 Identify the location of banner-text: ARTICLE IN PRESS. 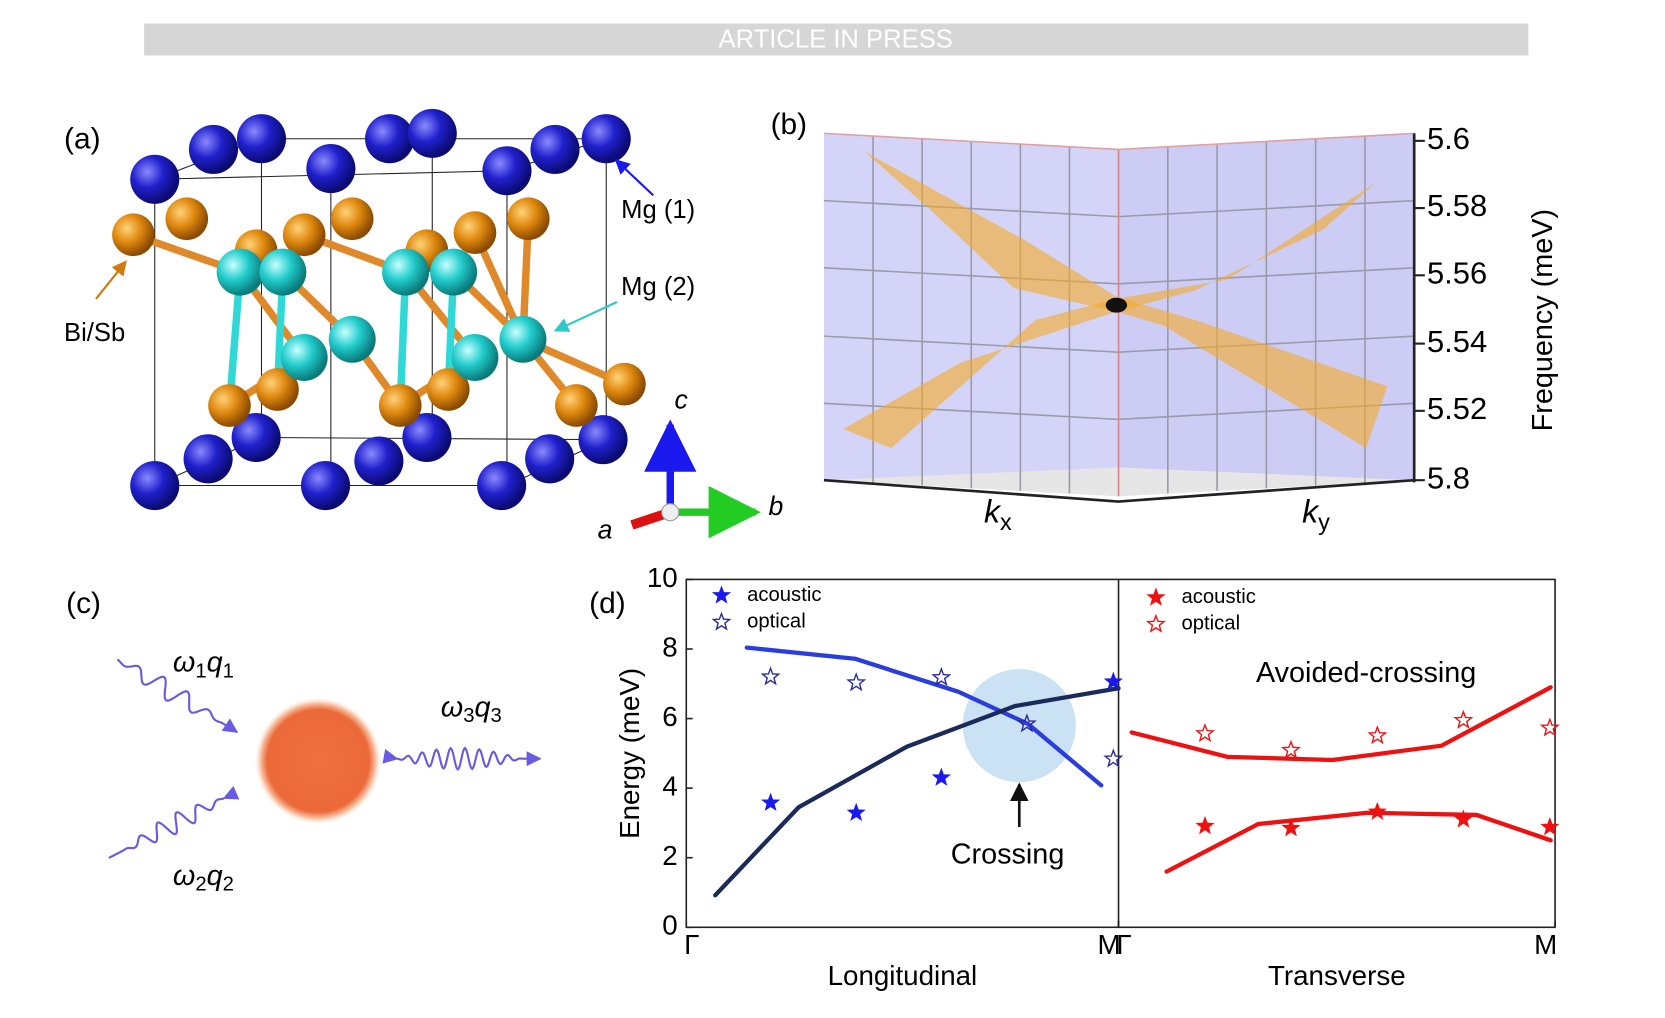
(836, 39).